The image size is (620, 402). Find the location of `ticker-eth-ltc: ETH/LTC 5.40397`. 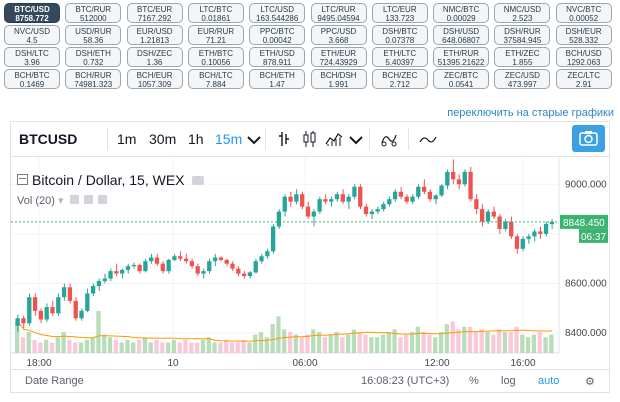

ticker-eth-ltc: ETH/LTC 5.40397 is located at coordinates (399, 57).